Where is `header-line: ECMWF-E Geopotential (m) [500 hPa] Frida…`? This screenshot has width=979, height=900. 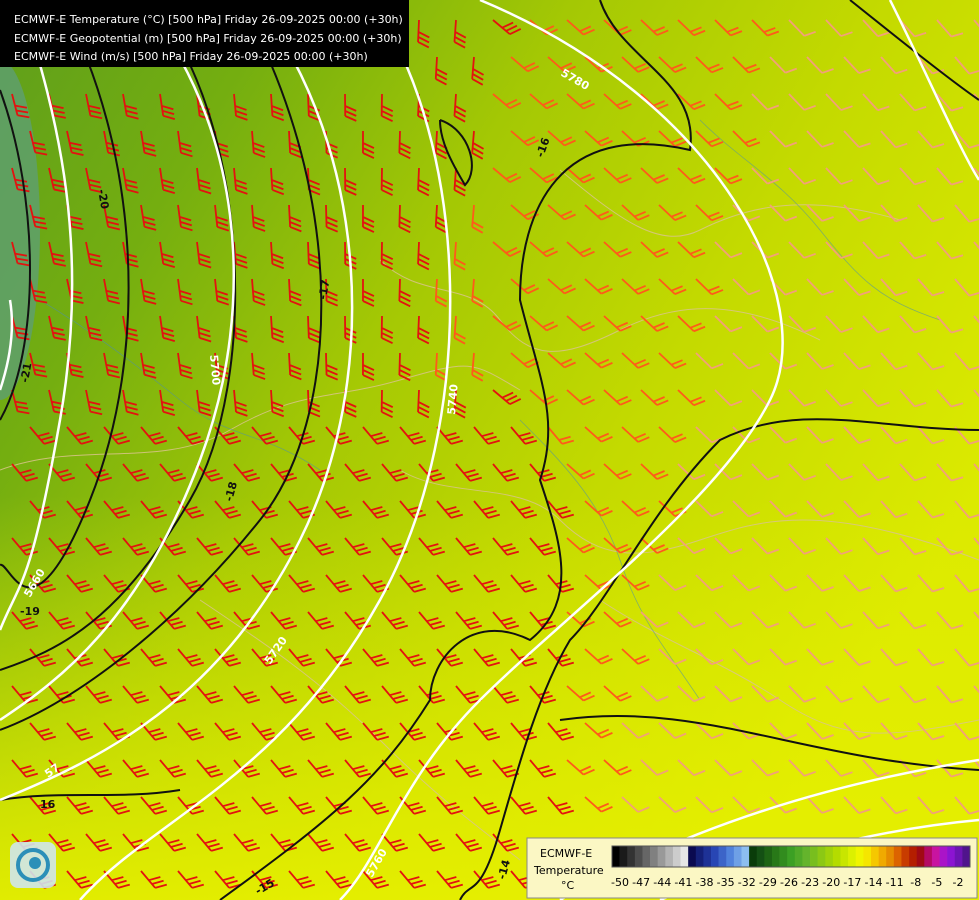 header-line: ECMWF-E Geopotential (m) [500 hPa] Frida… is located at coordinates (208, 38).